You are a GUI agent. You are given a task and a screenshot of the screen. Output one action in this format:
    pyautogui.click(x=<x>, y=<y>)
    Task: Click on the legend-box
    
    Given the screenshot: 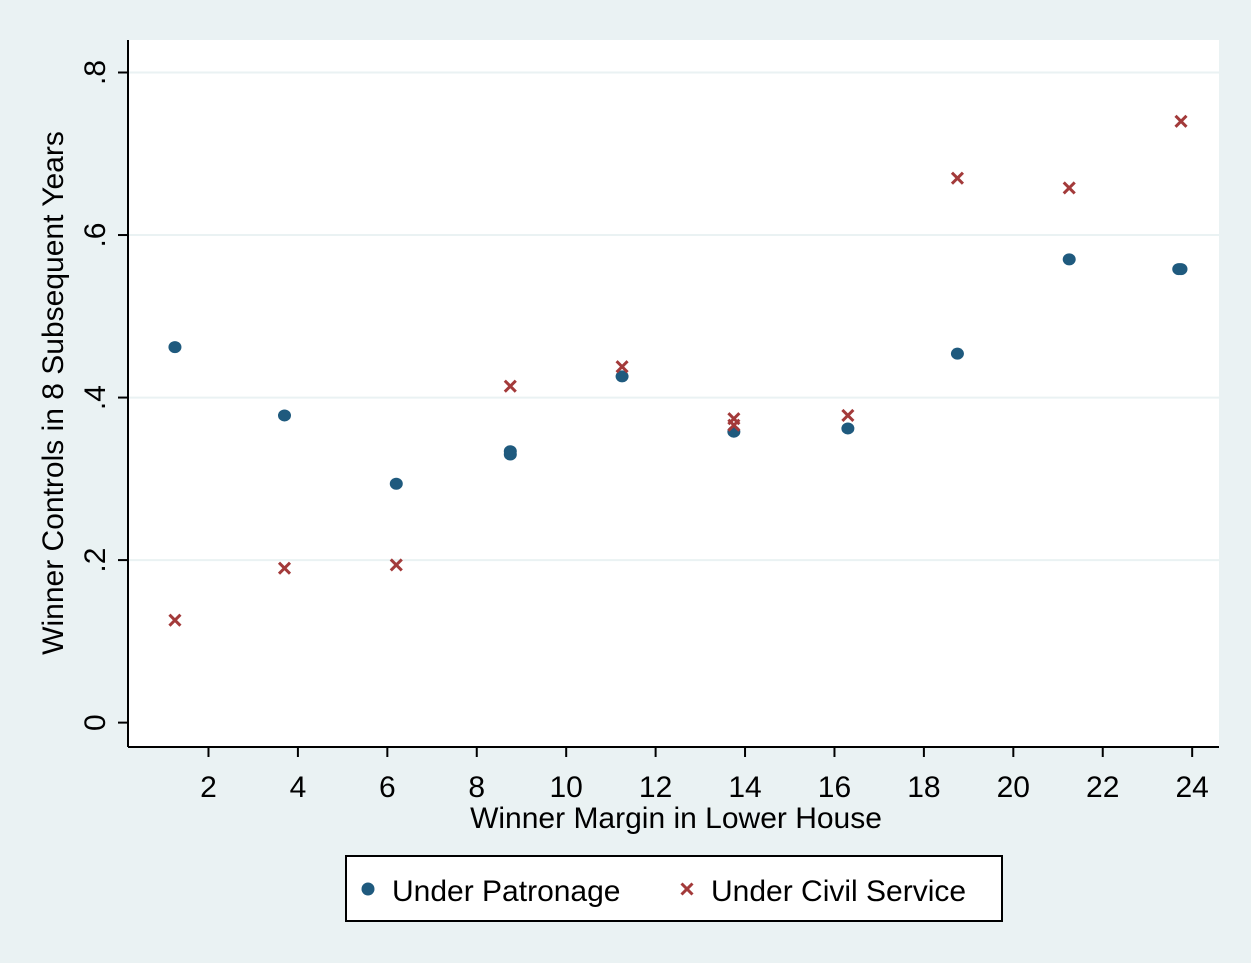 What is the action you would take?
    pyautogui.click(x=674, y=888)
    